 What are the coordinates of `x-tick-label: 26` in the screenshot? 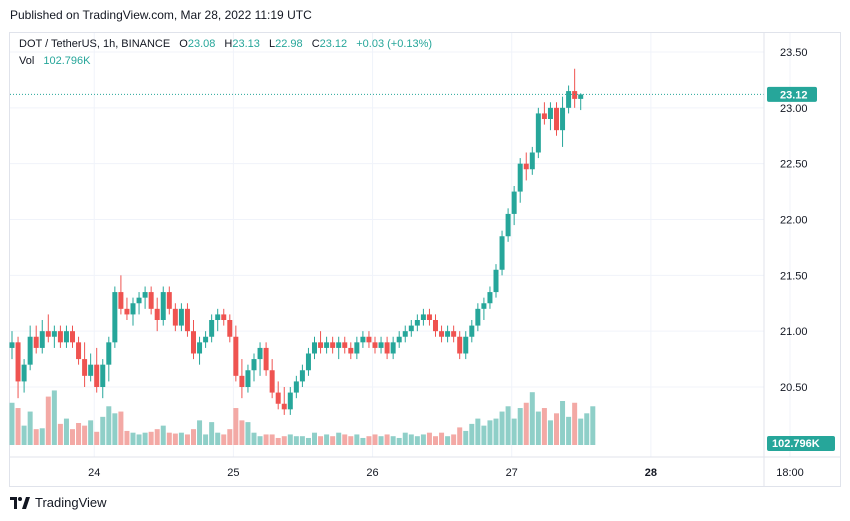 It's located at (372, 473).